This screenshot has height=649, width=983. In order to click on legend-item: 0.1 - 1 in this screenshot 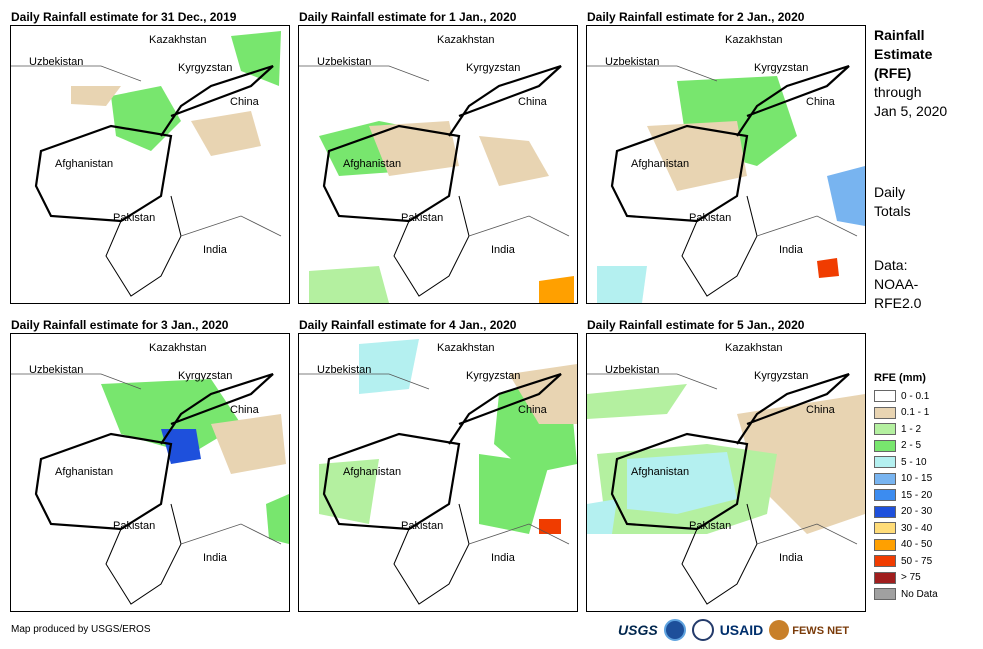, I will do `click(924, 413)`.